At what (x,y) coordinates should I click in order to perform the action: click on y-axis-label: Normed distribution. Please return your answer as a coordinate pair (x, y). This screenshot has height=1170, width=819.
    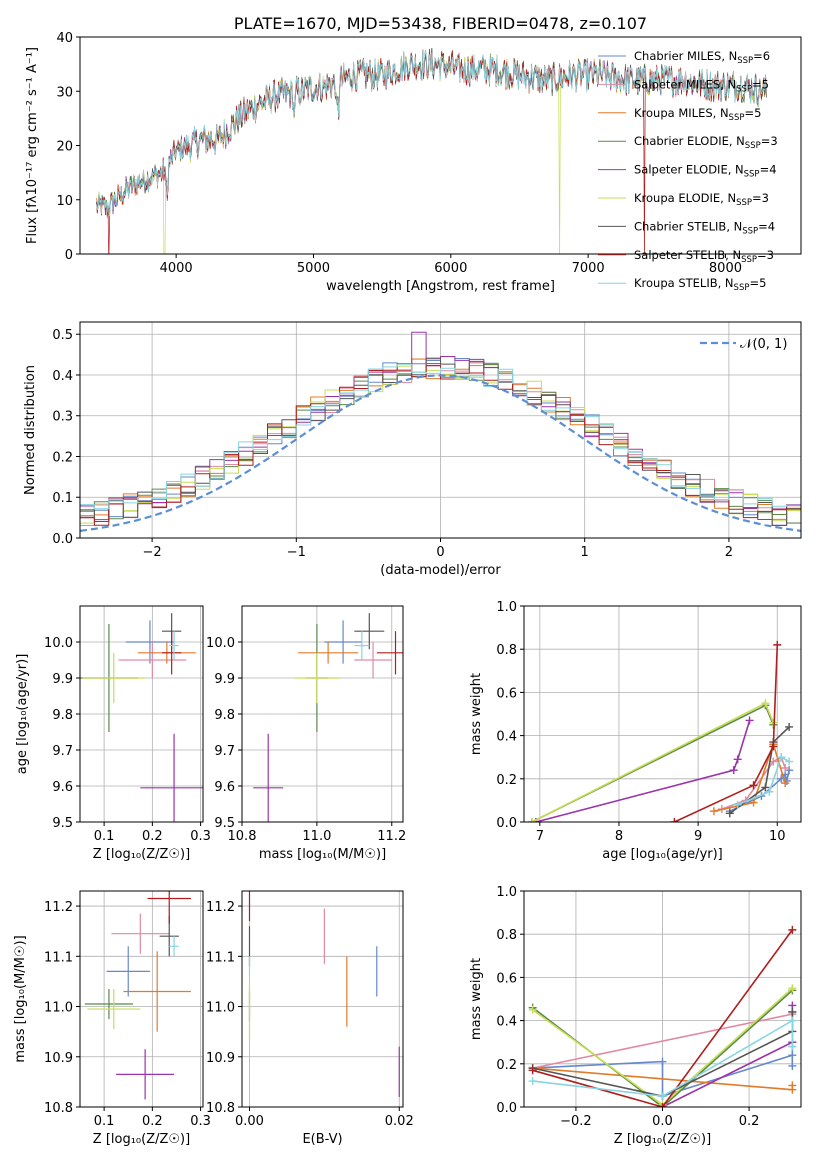
    Looking at the image, I should click on (30, 430).